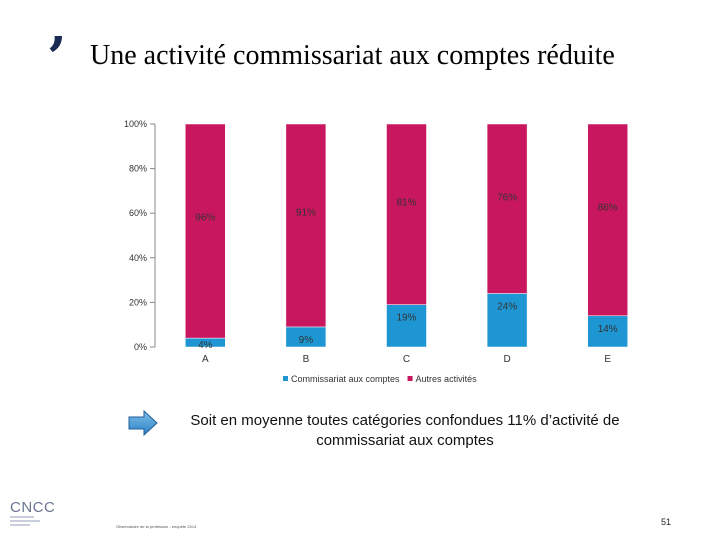  What do you see at coordinates (138, 258) in the screenshot?
I see `y-tick-label: 40%` at bounding box center [138, 258].